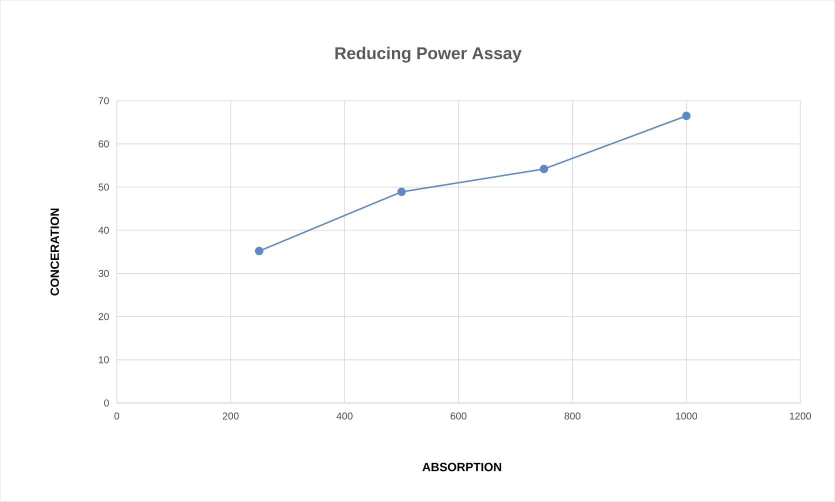 The width and height of the screenshot is (835, 502). What do you see at coordinates (103, 100) in the screenshot?
I see `y-tick-label: 70` at bounding box center [103, 100].